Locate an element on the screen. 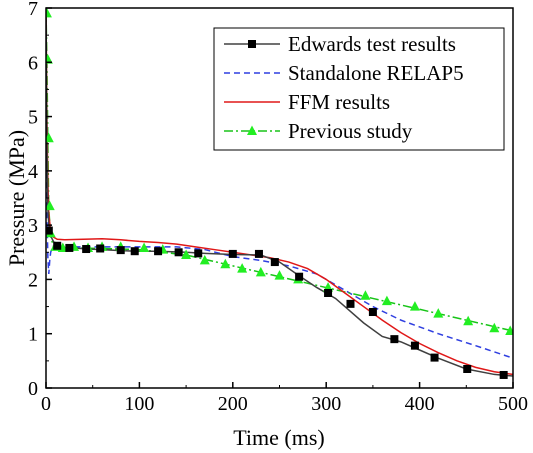  legend-marker-previous-study is located at coordinates (252, 130).